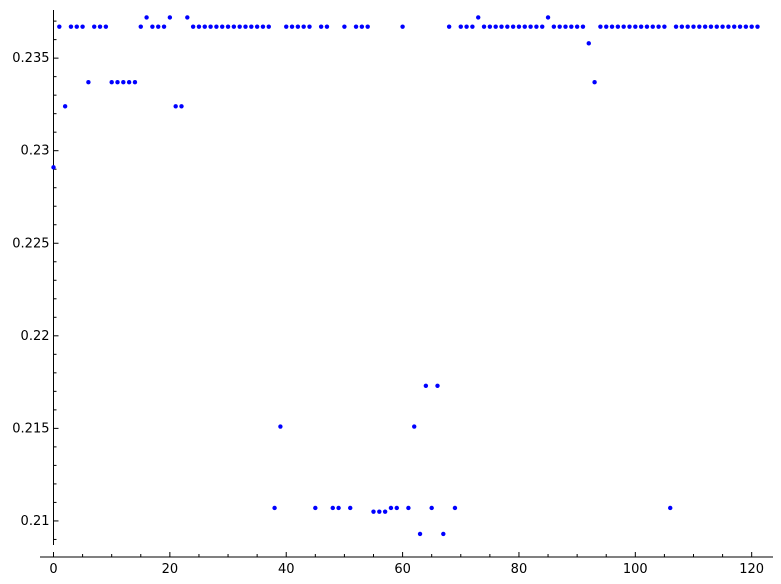  I want to click on y-tick-label: 0.225, so click(30, 243).